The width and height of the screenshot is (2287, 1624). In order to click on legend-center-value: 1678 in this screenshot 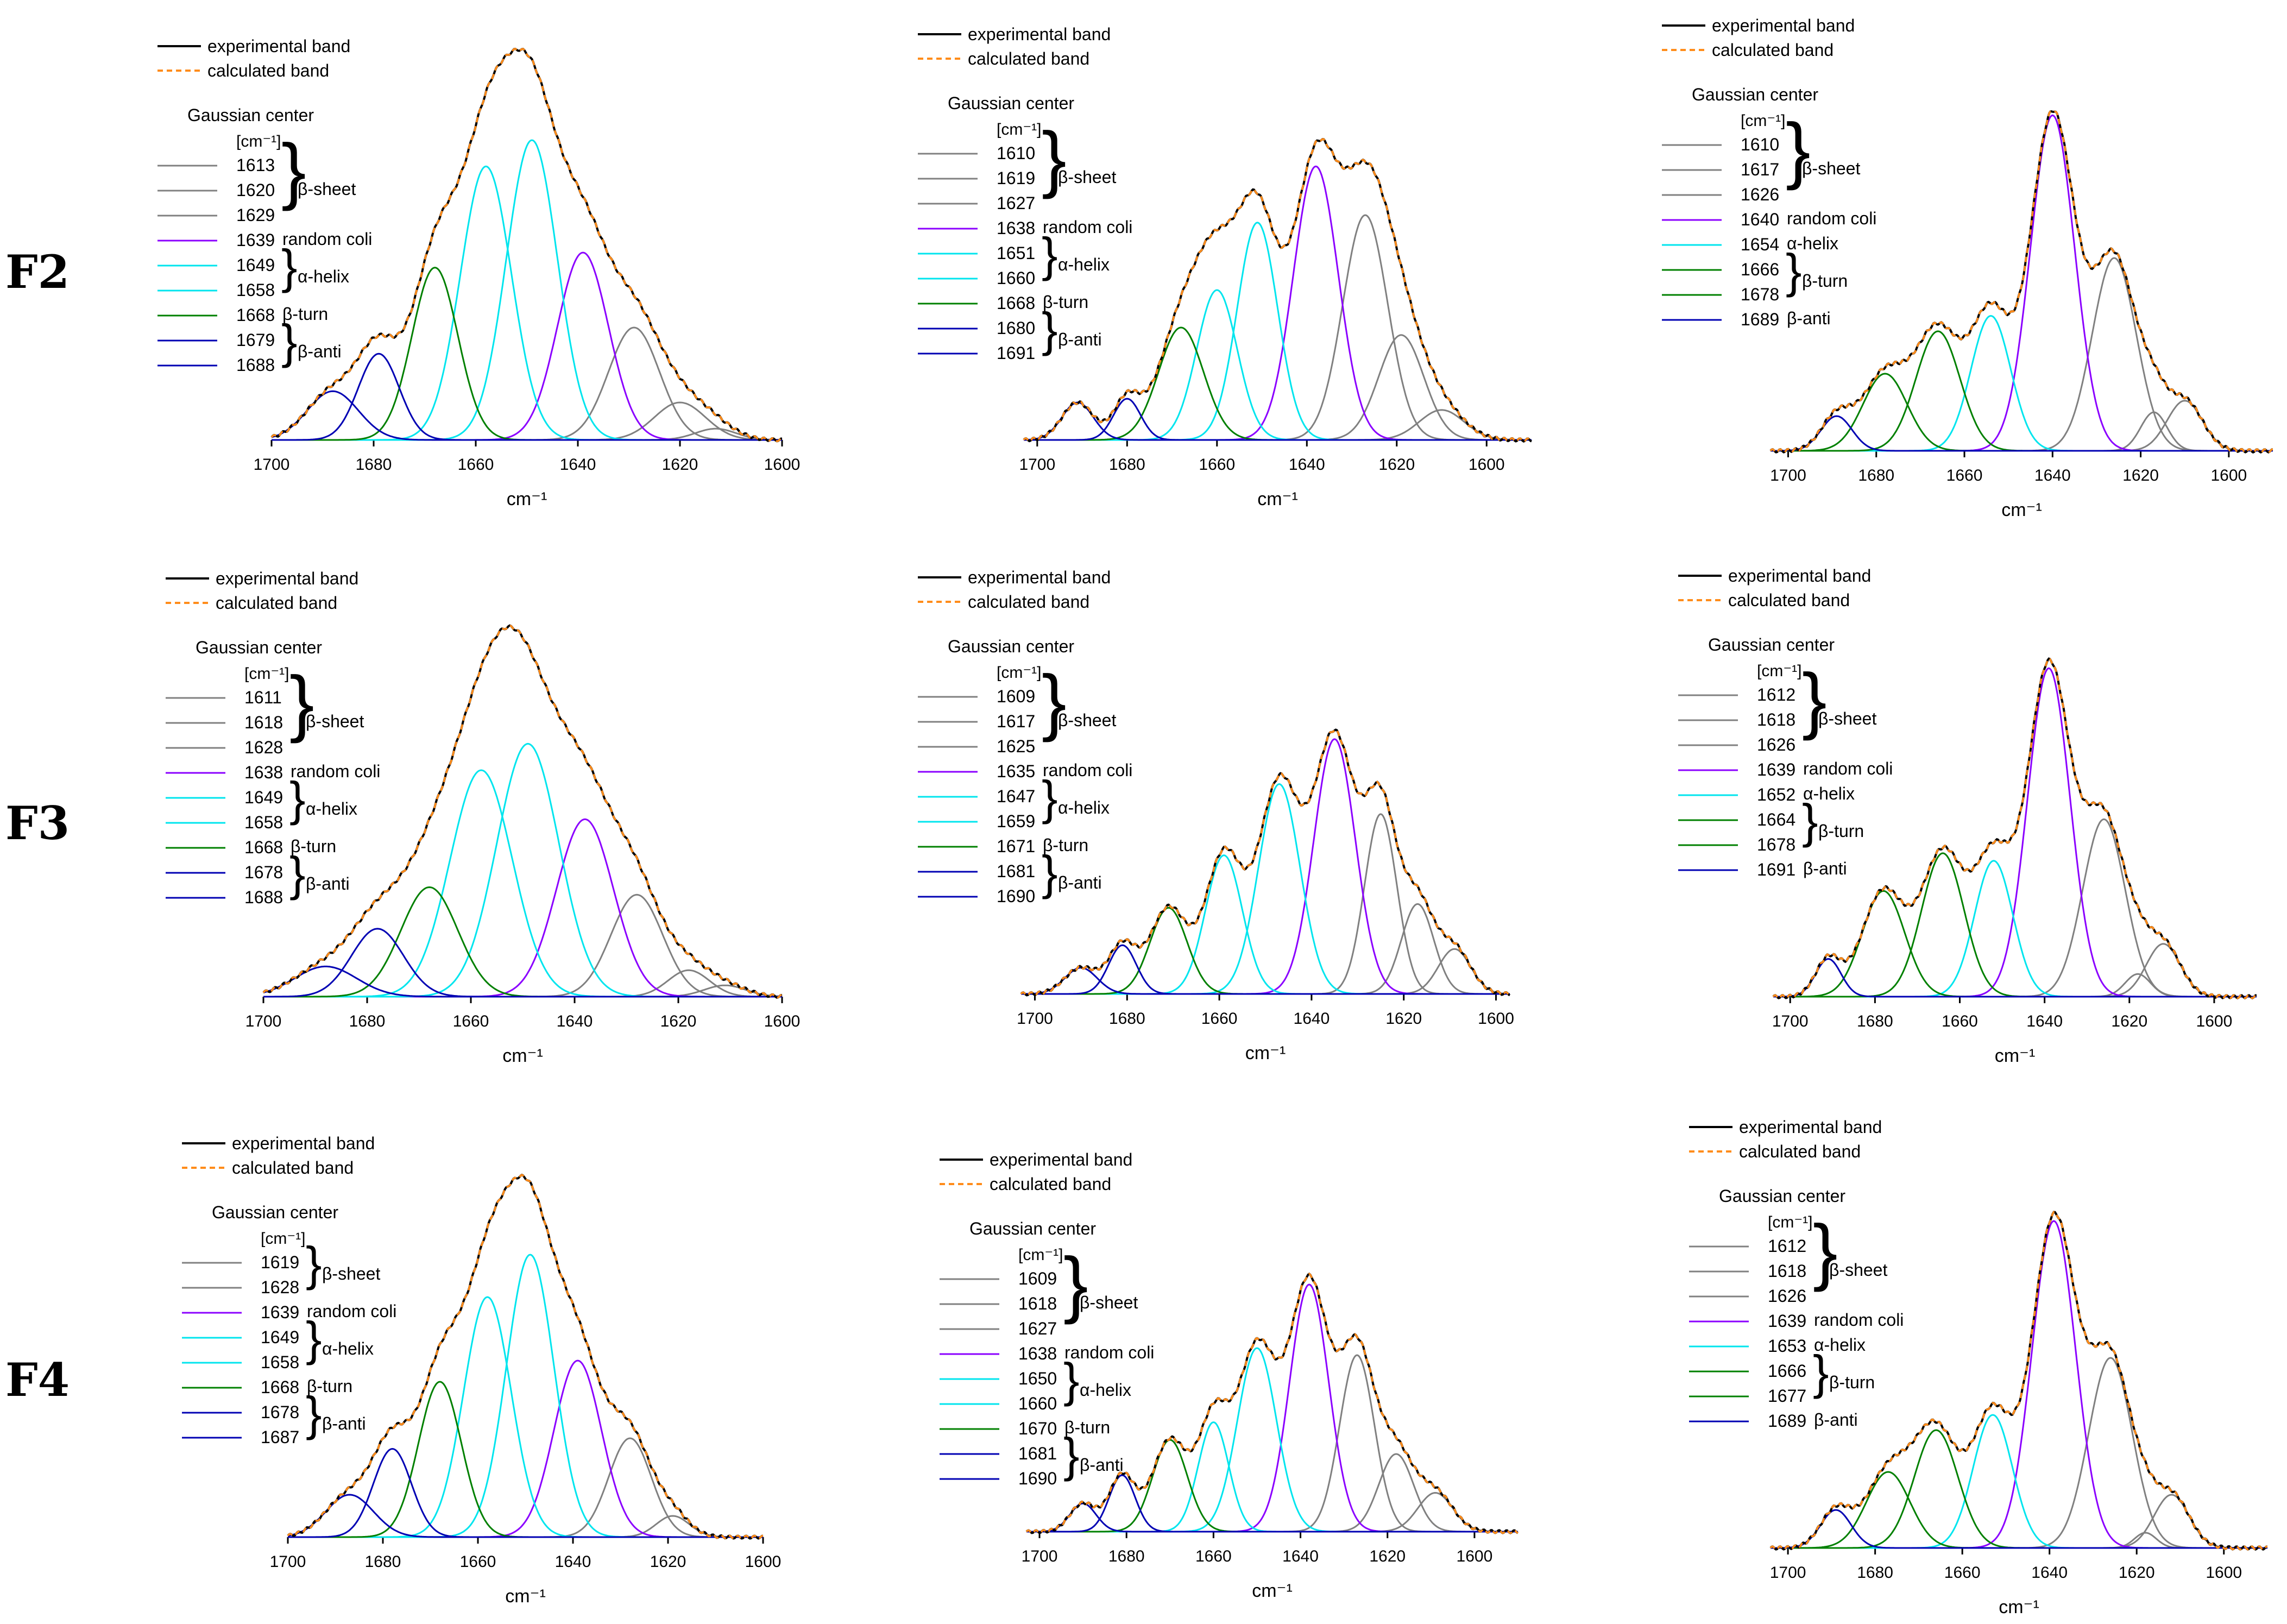, I will do `click(280, 1412)`.